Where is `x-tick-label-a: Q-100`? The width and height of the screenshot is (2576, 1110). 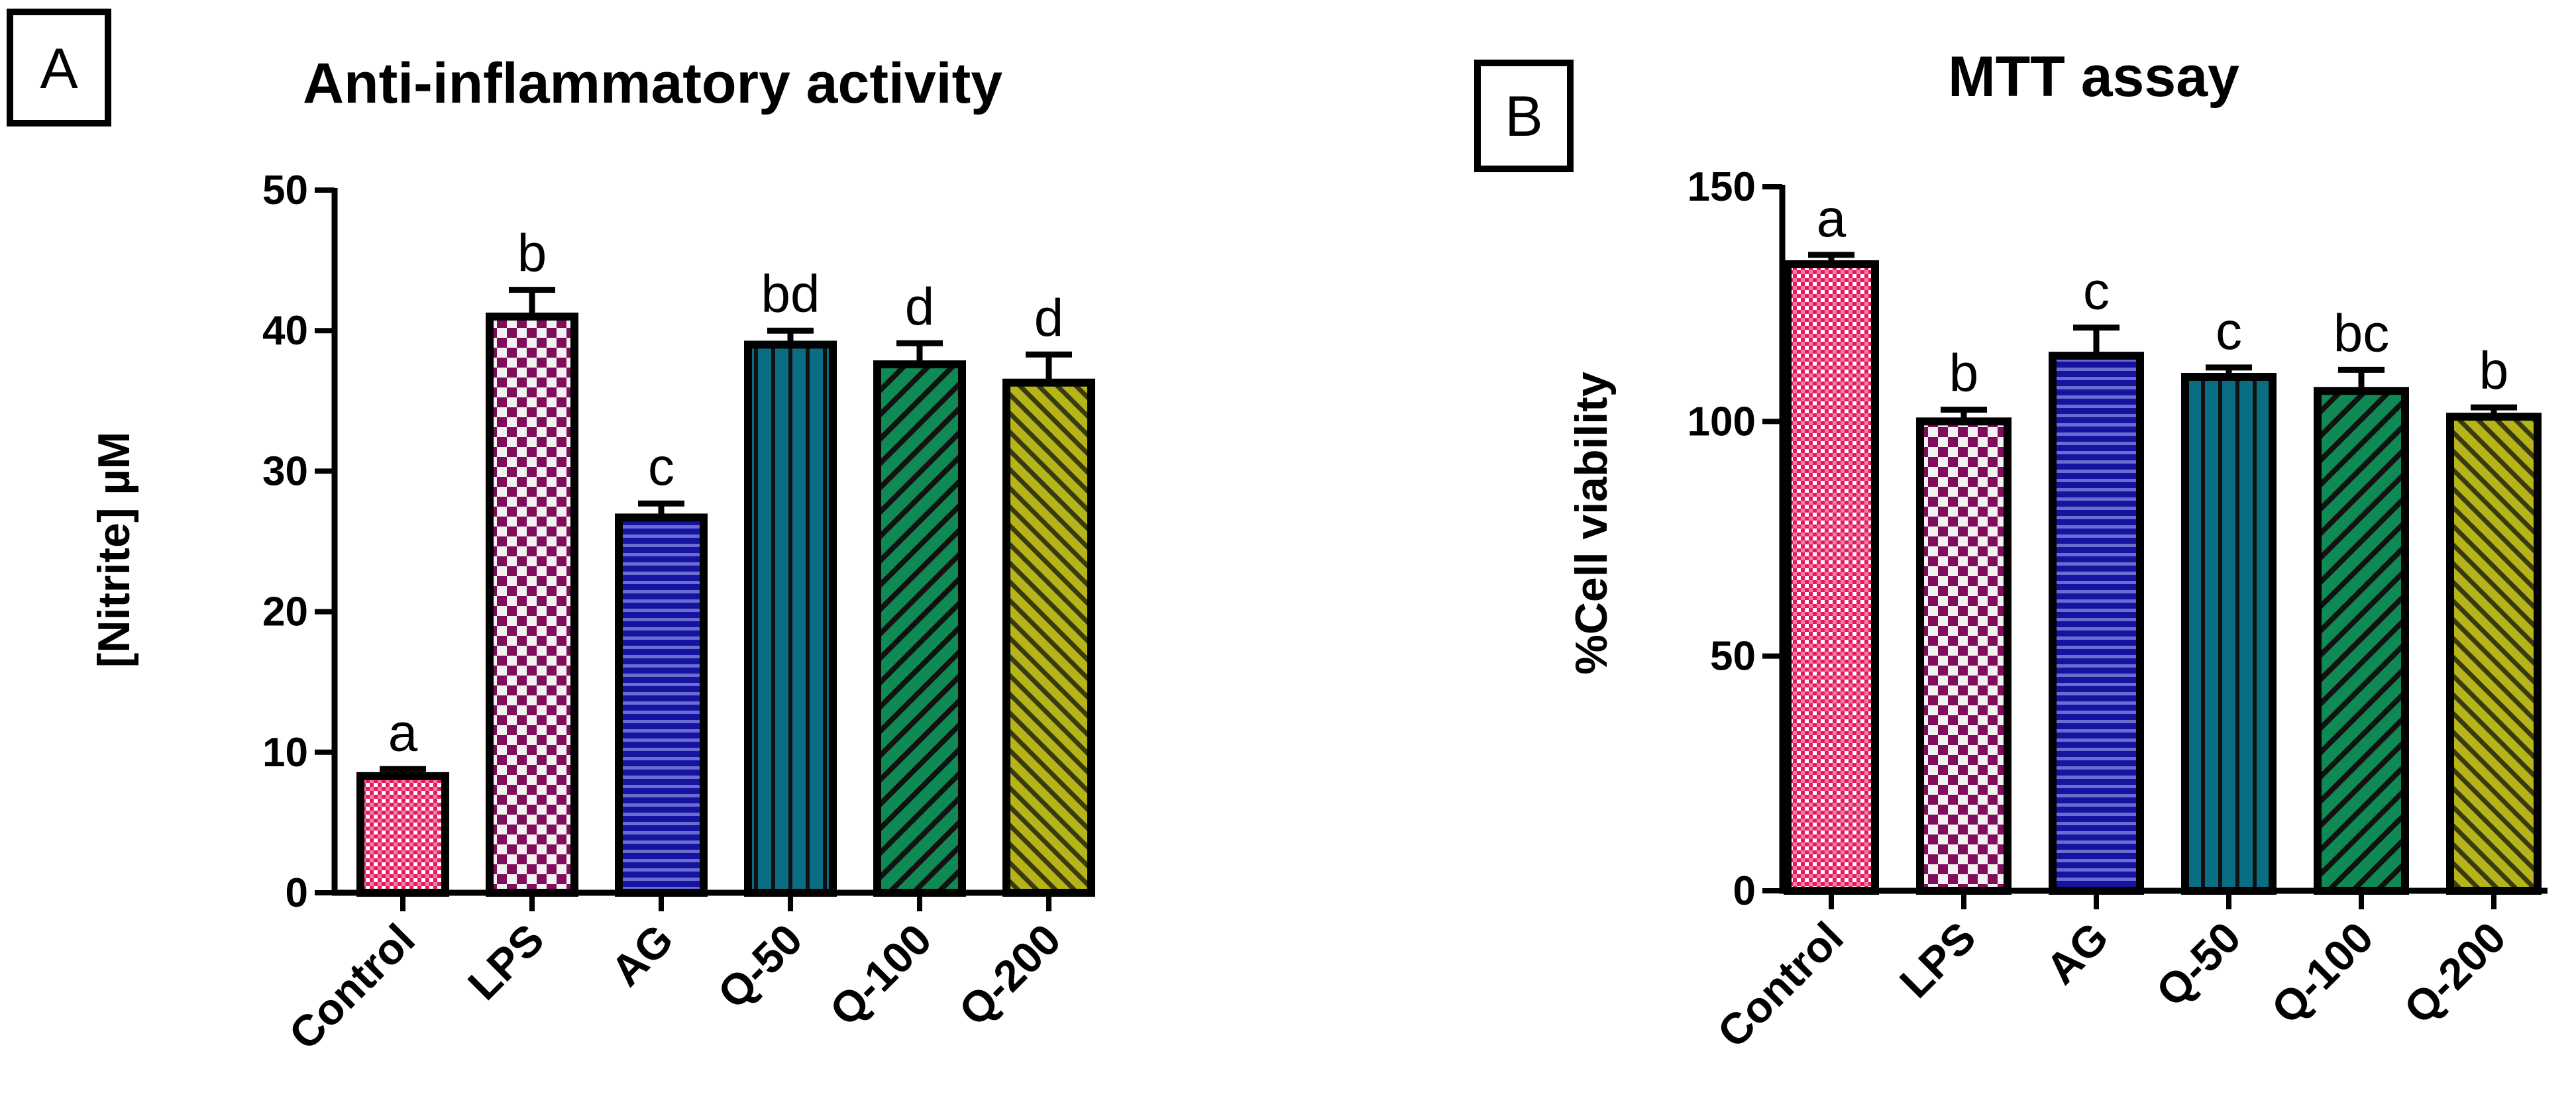 x-tick-label-a: Q-100 is located at coordinates (880, 975).